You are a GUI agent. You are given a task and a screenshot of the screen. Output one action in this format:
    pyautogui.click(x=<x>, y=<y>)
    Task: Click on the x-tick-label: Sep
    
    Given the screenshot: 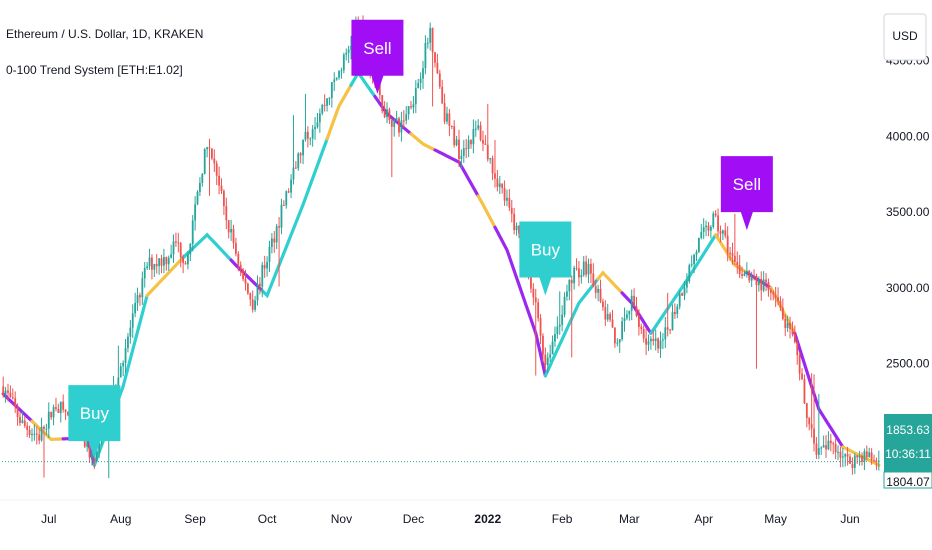 What is the action you would take?
    pyautogui.click(x=195, y=519)
    